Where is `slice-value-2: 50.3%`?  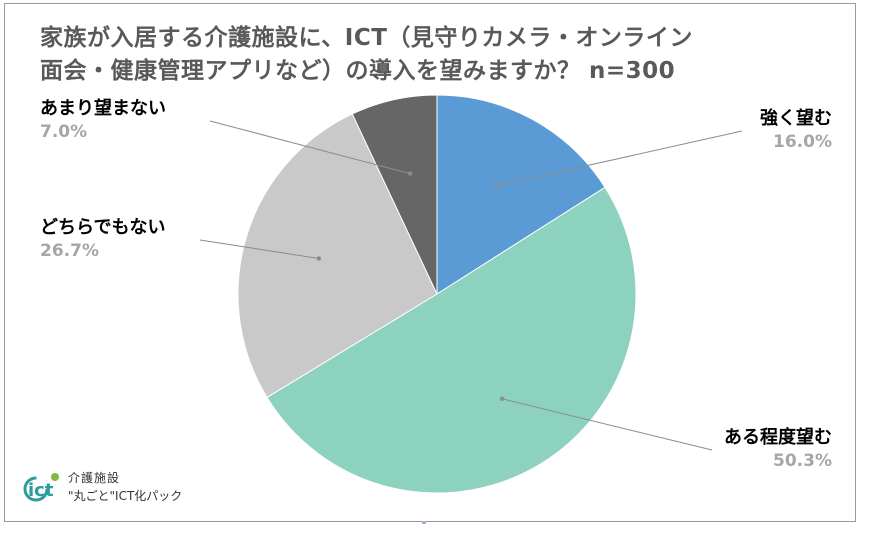 slice-value-2: 50.3% is located at coordinates (802, 461).